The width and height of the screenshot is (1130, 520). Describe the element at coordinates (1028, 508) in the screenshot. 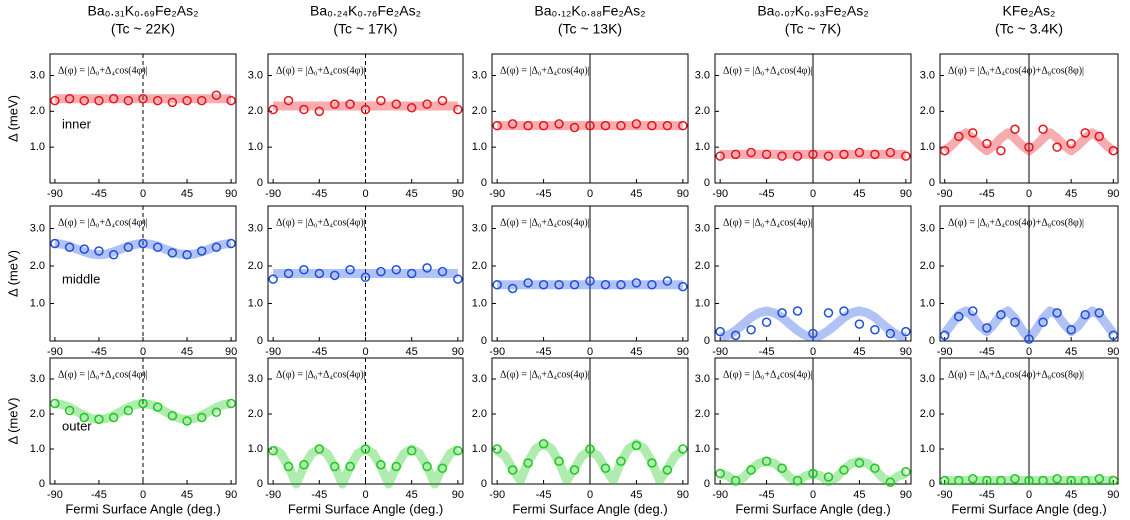

I see `x-axis-title: Fermi Surface Angle (deg.)` at that location.